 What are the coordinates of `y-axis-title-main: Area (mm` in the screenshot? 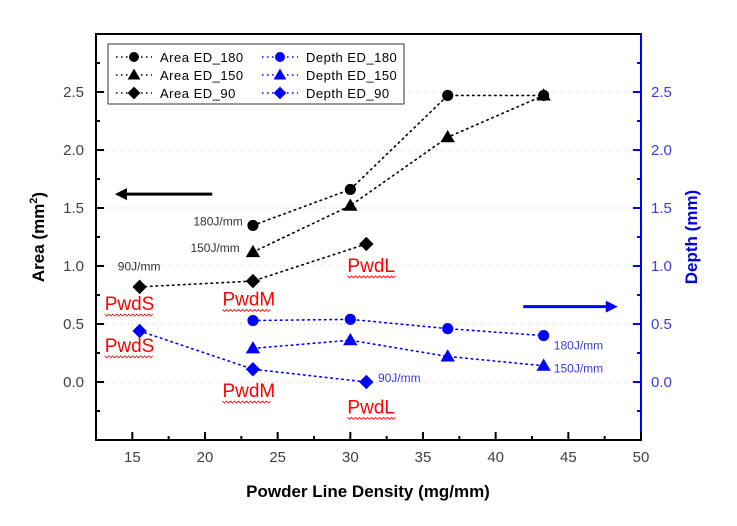 It's located at (38, 243).